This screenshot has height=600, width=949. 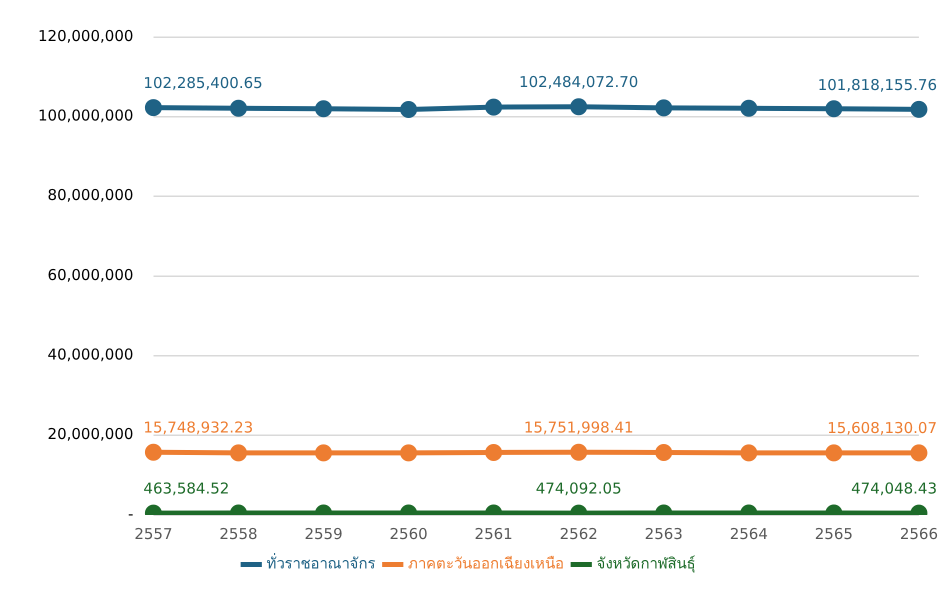 I want to click on y-tick-label: 60,000,000, so click(x=91, y=275).